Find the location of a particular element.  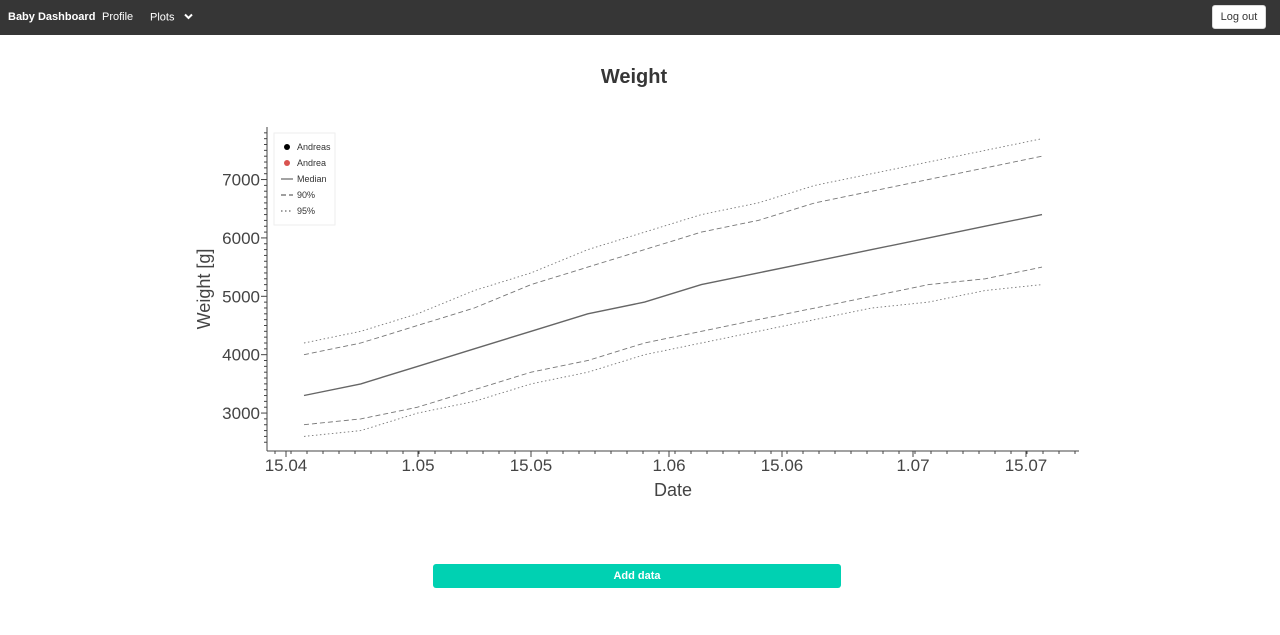

x-tick-label: 15.05 is located at coordinates (531, 465).